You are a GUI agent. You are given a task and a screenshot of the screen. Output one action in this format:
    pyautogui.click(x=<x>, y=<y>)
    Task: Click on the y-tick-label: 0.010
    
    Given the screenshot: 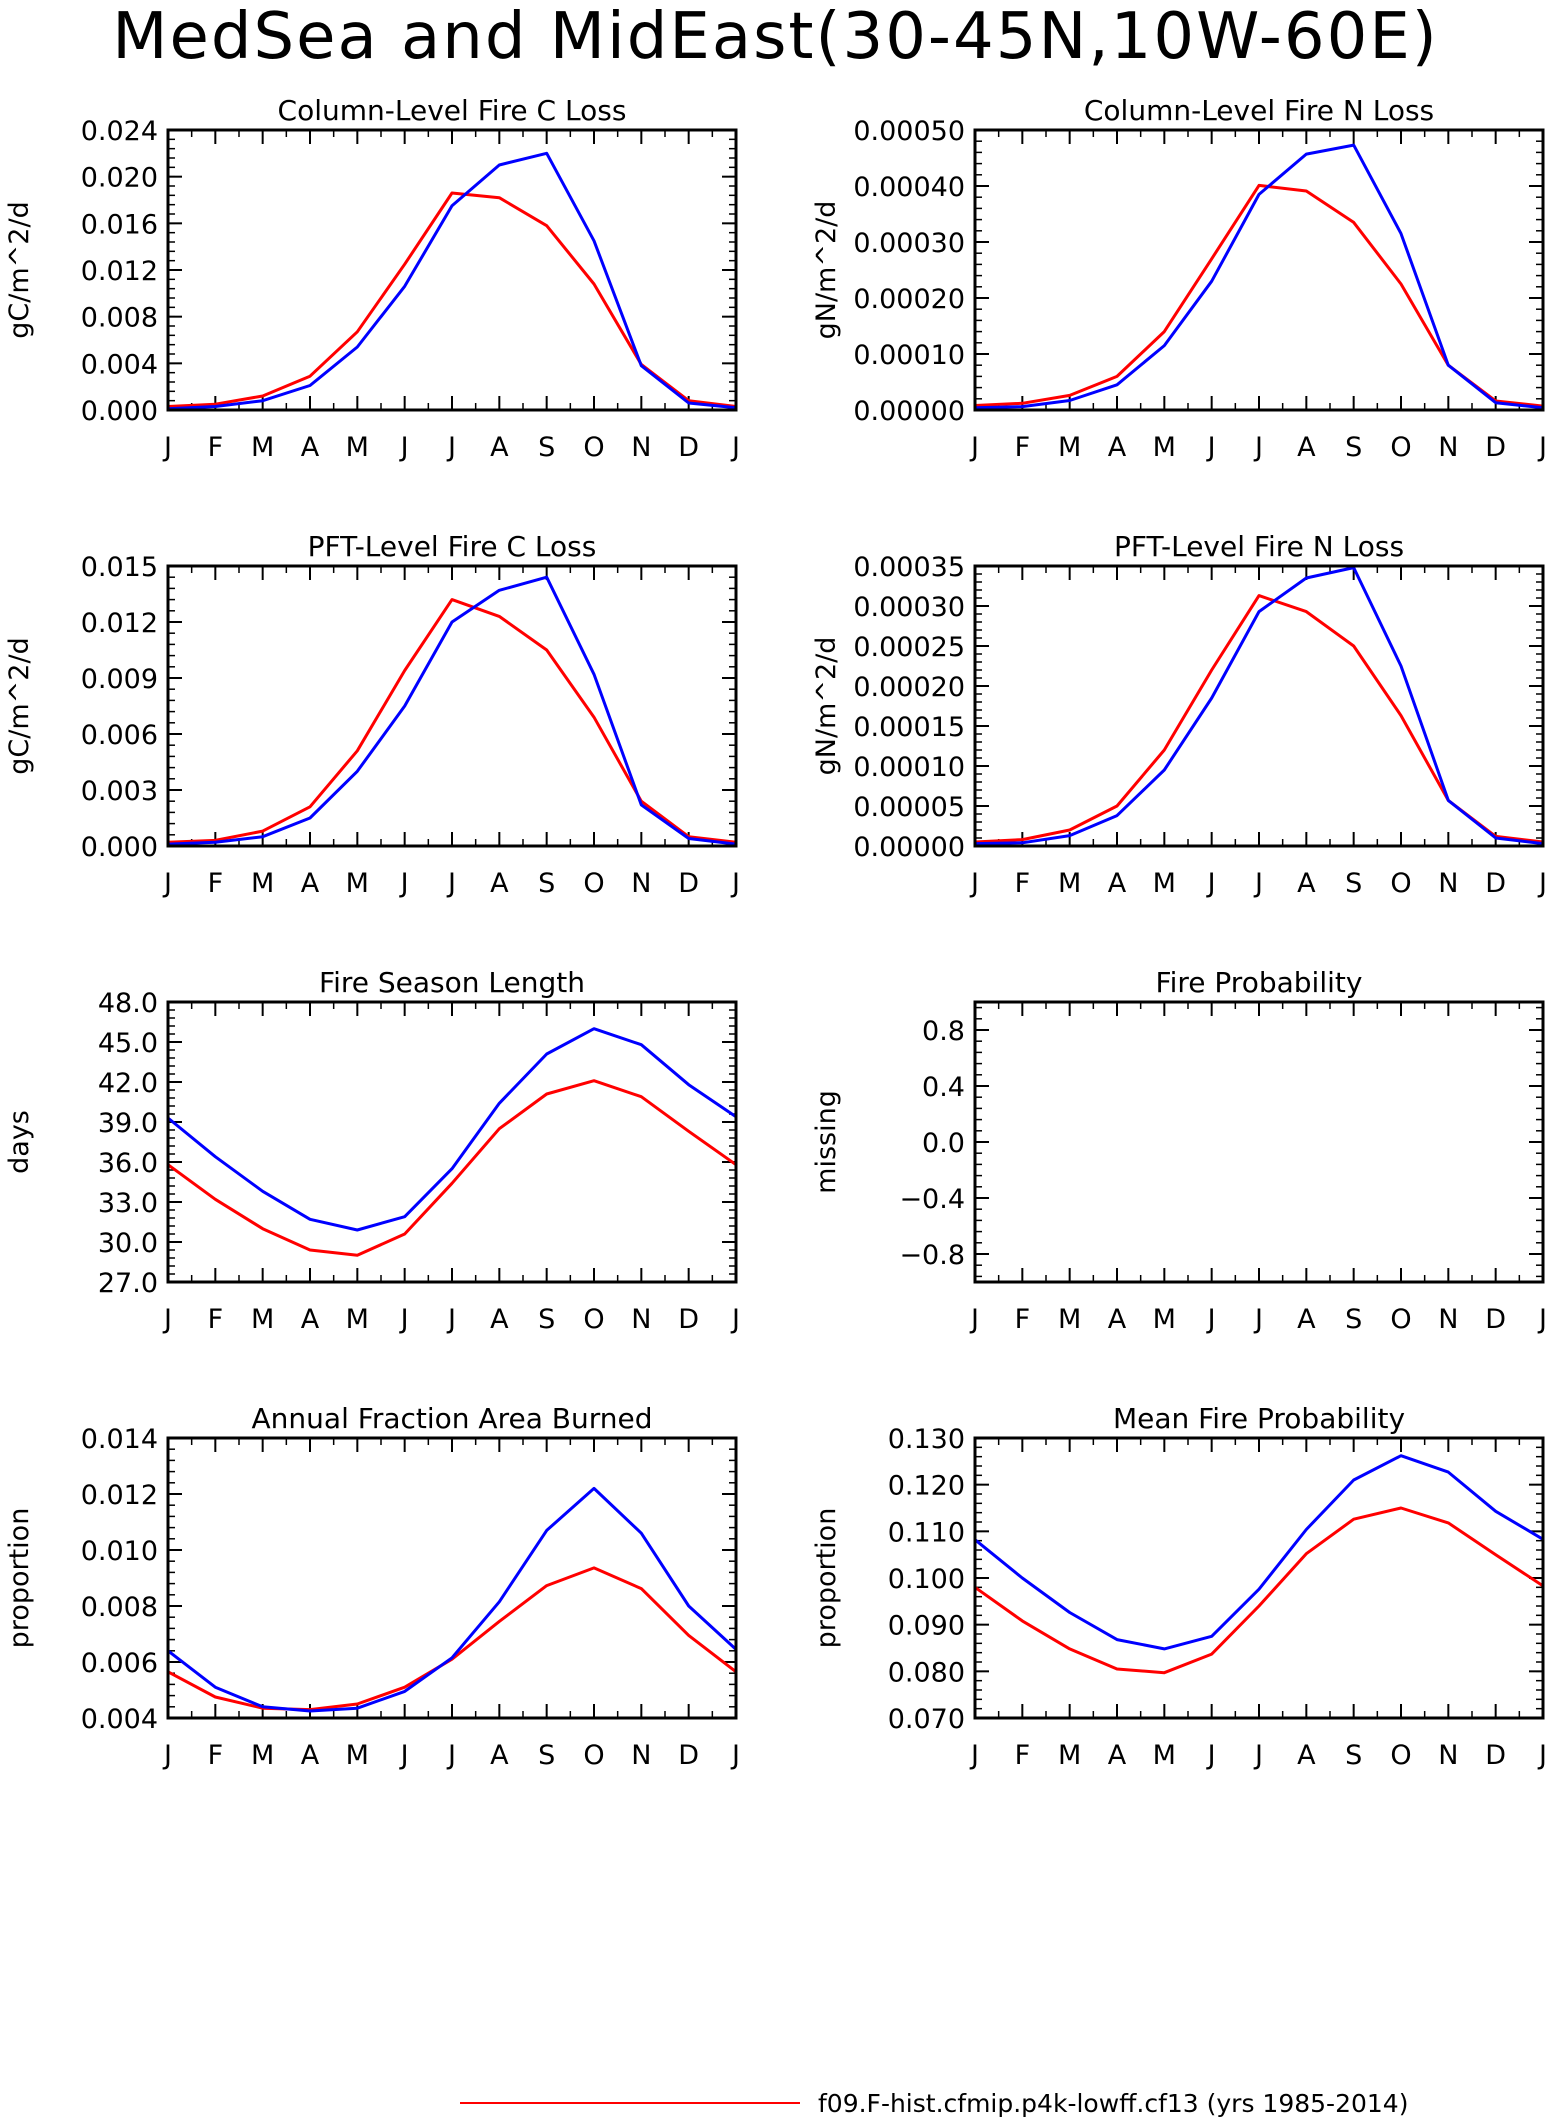 What is the action you would take?
    pyautogui.click(x=119, y=1551)
    